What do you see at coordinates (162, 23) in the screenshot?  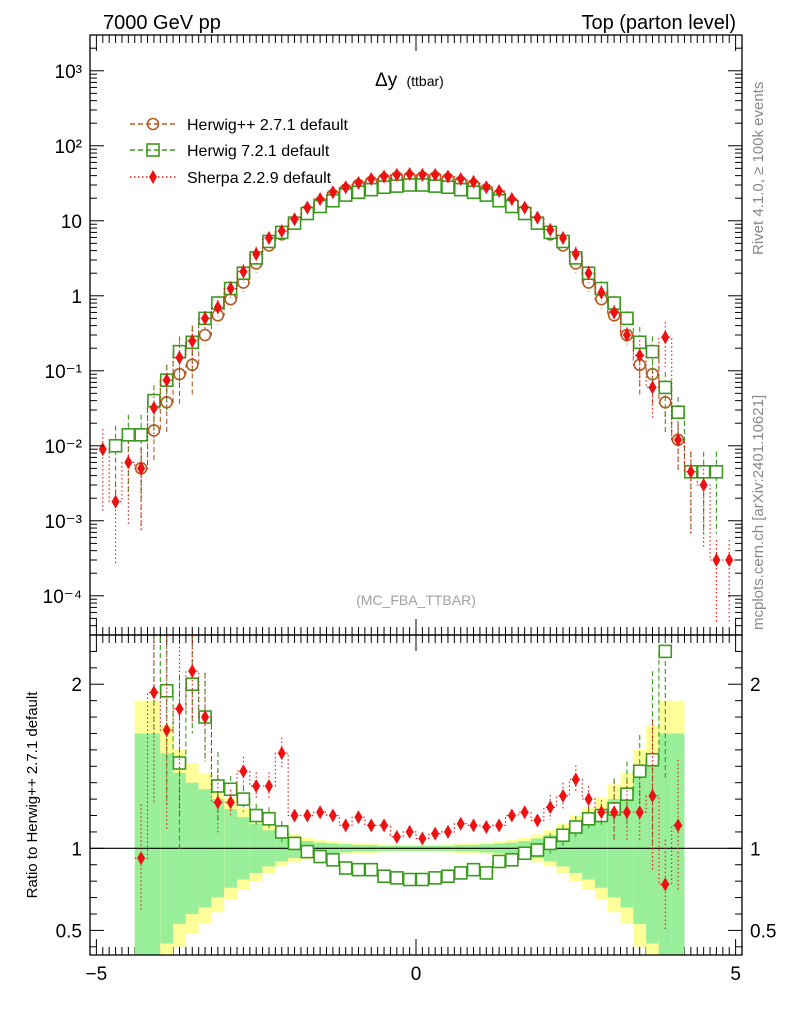 I see `header-left: 7000 GeV pp` at bounding box center [162, 23].